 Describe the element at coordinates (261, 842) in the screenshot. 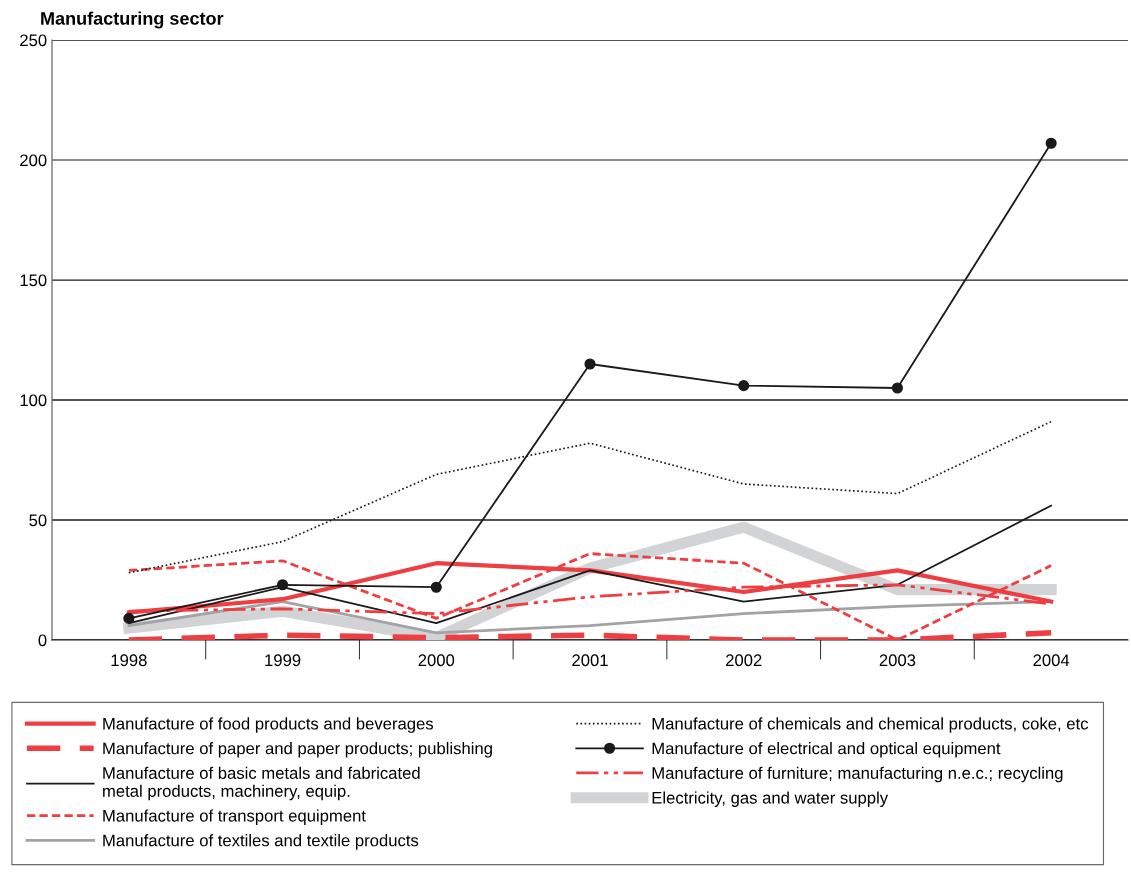

I see `legend-label: Manufacture of textiles and textile products` at that location.